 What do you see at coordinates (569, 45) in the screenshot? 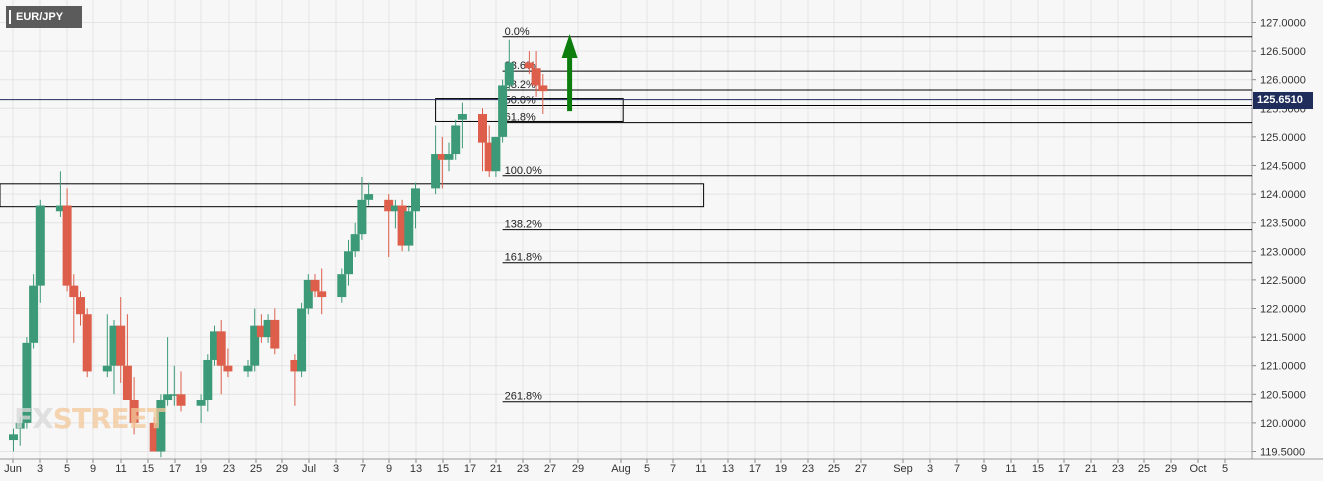
I see `arrow-up-icon` at bounding box center [569, 45].